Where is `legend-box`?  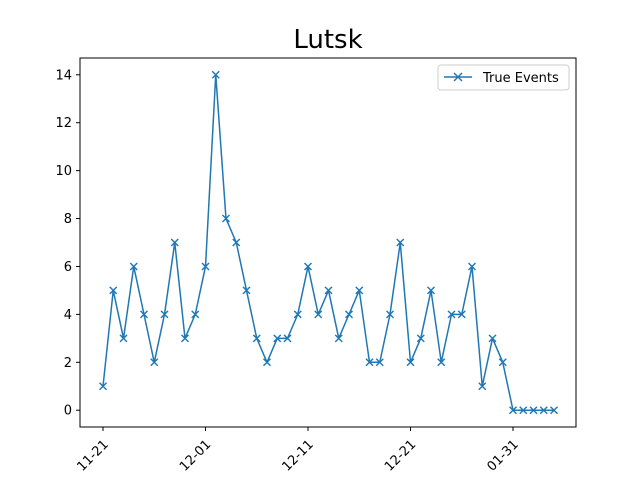 legend-box is located at coordinates (503, 77).